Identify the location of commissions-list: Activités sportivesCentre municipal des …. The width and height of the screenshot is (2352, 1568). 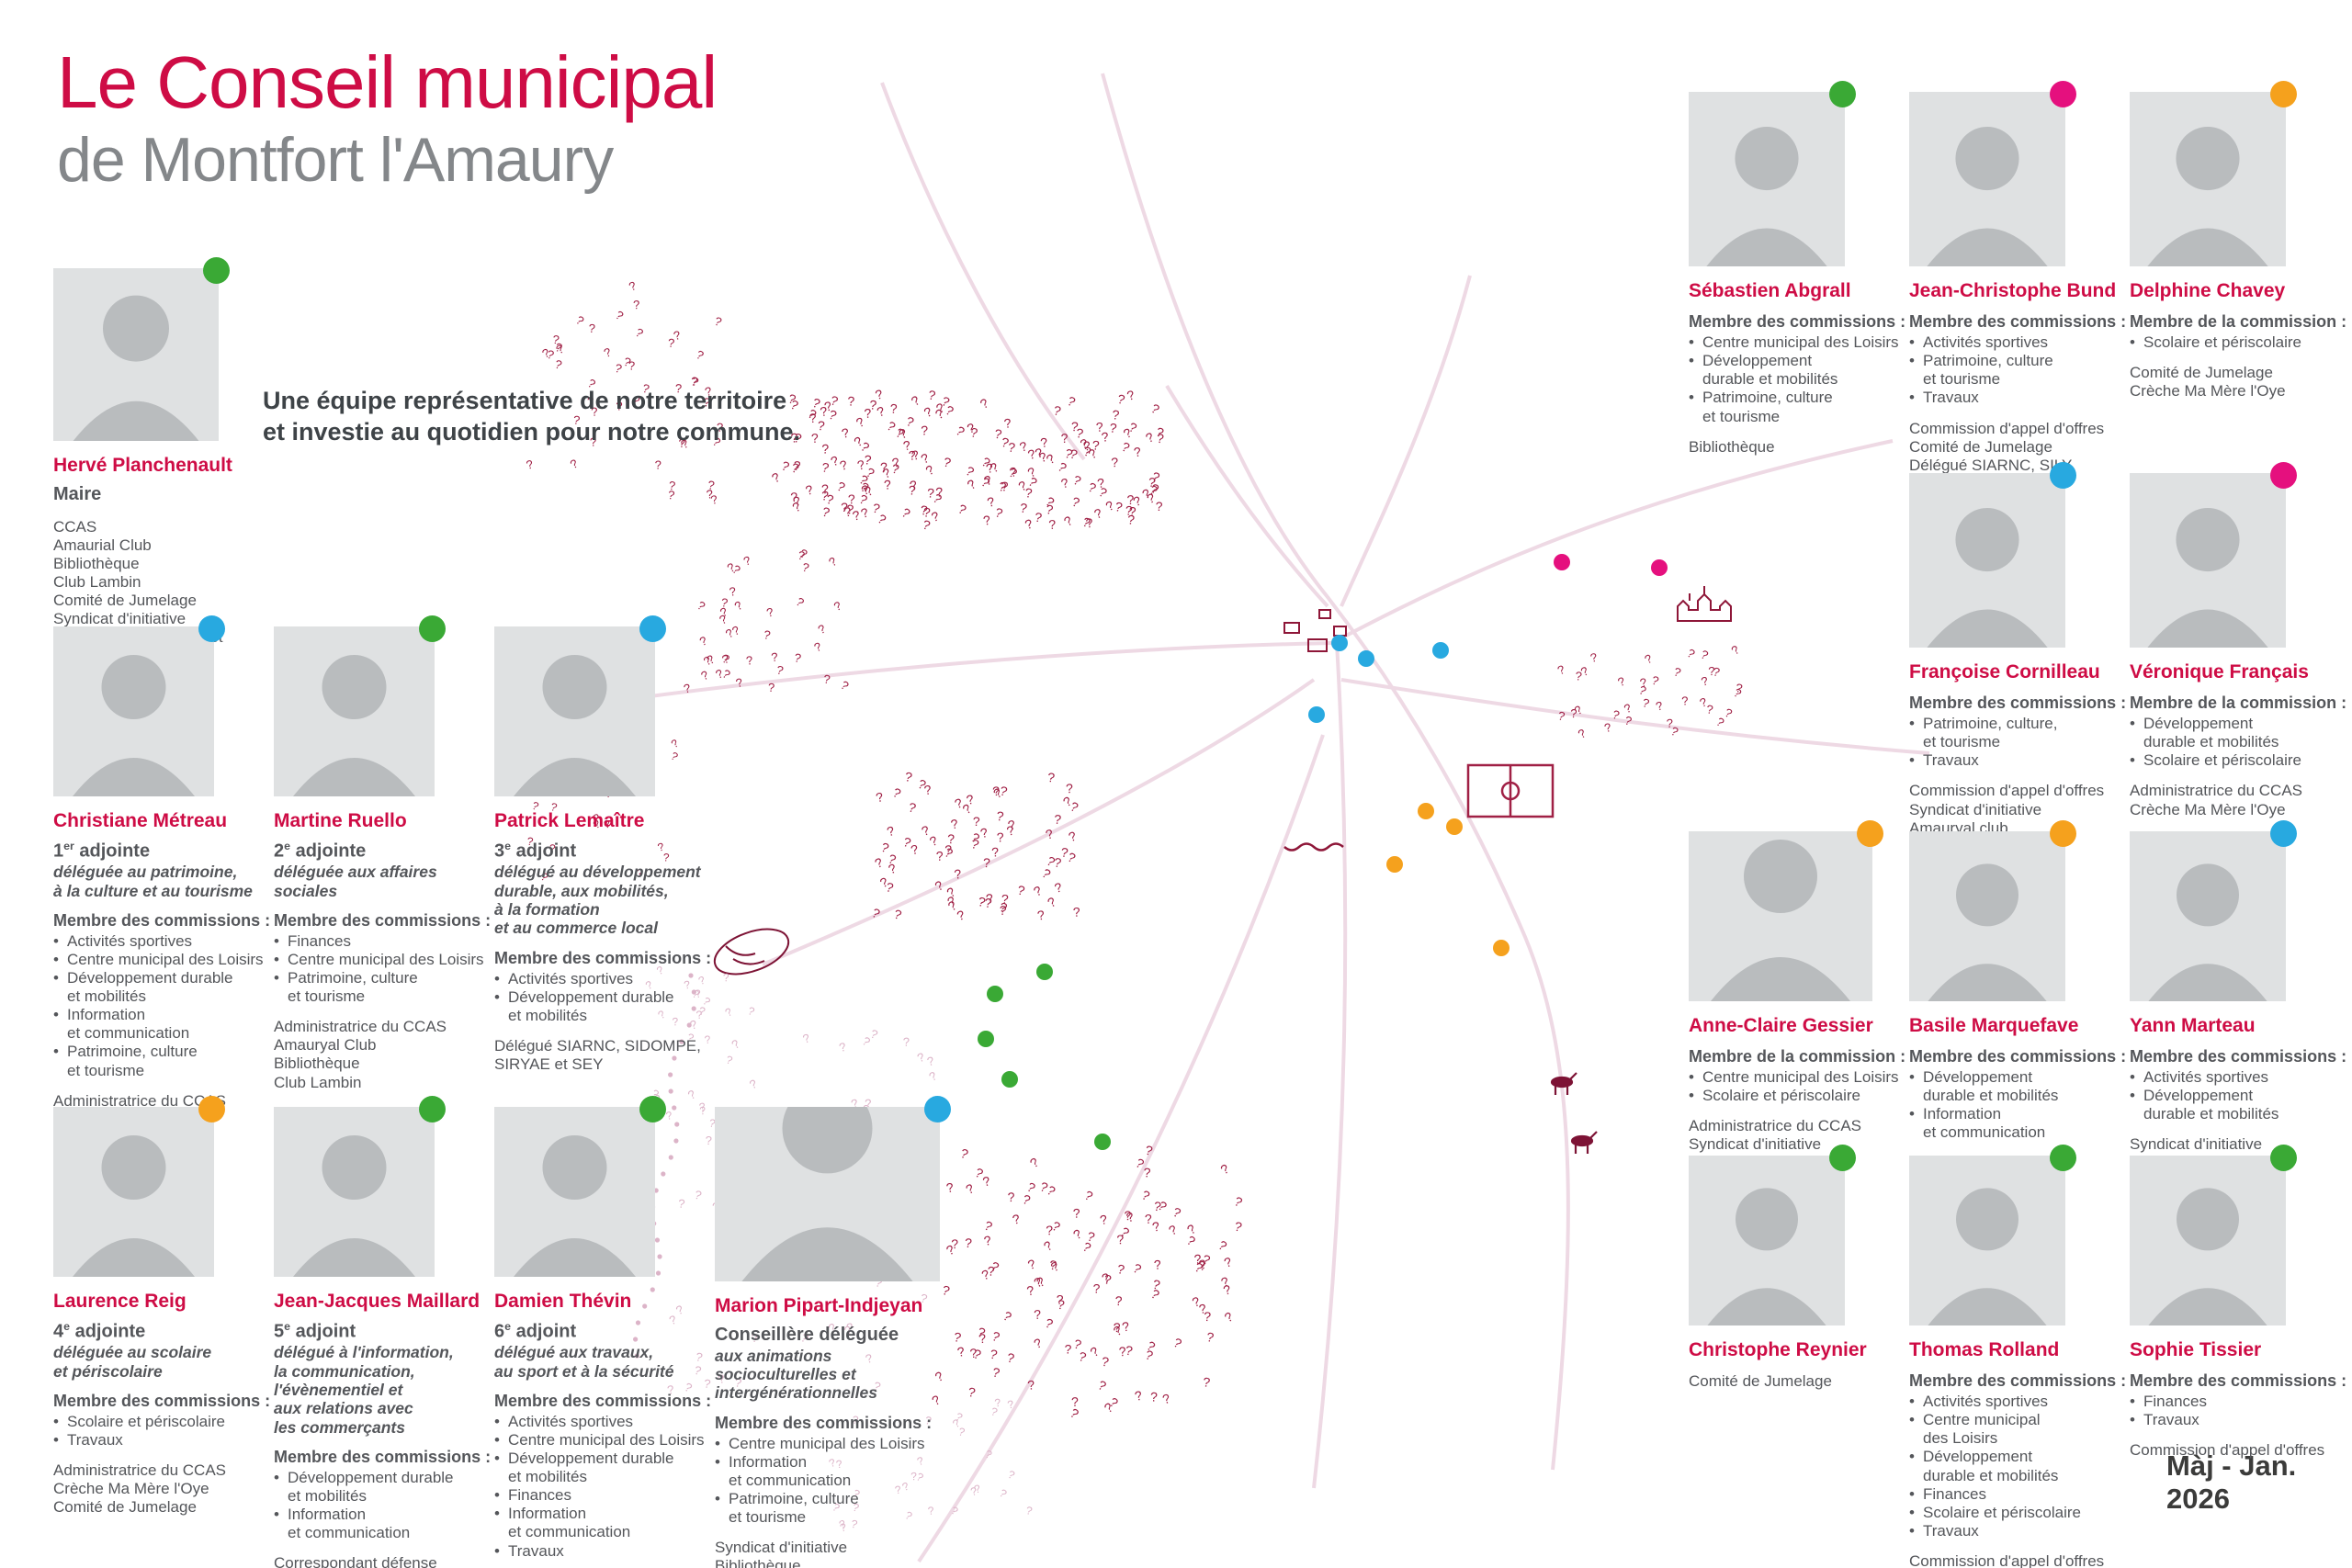
(163, 1005).